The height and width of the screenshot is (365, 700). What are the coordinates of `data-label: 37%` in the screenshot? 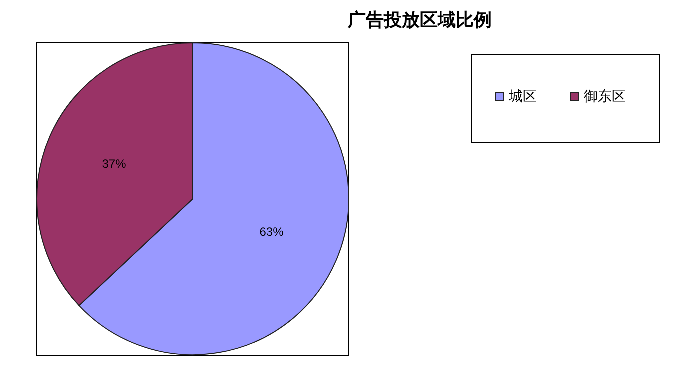 It's located at (114, 164).